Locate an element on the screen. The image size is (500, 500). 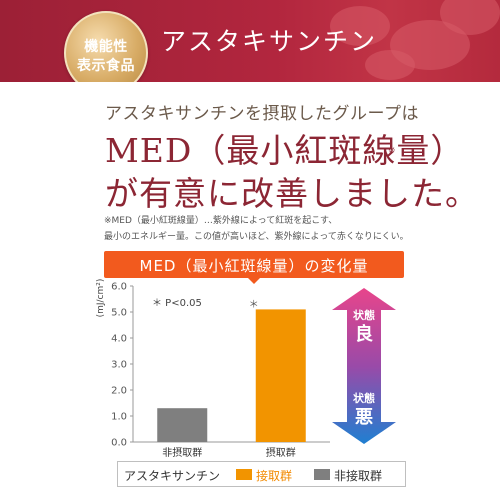
headline-line-1: MED（最小紅斑線量） is located at coordinates (285, 150).